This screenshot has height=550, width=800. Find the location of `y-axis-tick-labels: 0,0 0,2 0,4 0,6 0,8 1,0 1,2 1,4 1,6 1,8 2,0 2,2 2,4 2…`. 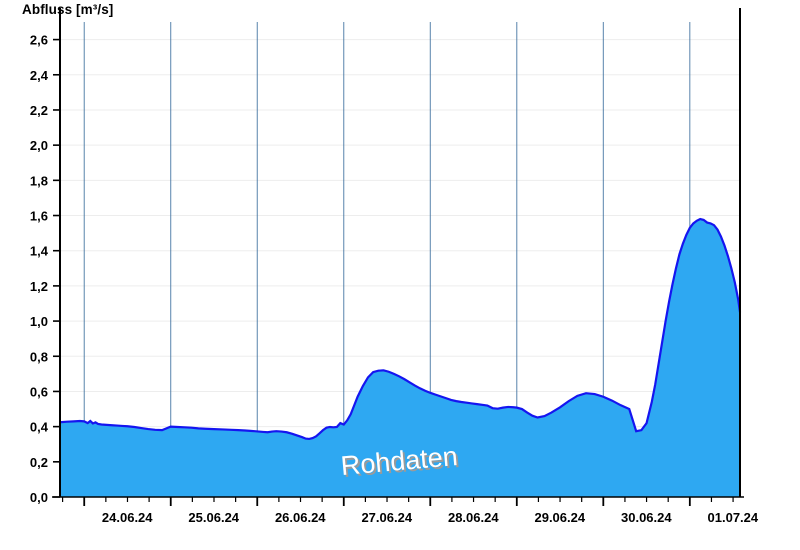

y-axis-tick-labels: 0,0 0,2 0,4 0,6 0,8 1,0 1,2 1,4 1,6 1,8 2,0 2,2 2,4 2… is located at coordinates (39, 269).